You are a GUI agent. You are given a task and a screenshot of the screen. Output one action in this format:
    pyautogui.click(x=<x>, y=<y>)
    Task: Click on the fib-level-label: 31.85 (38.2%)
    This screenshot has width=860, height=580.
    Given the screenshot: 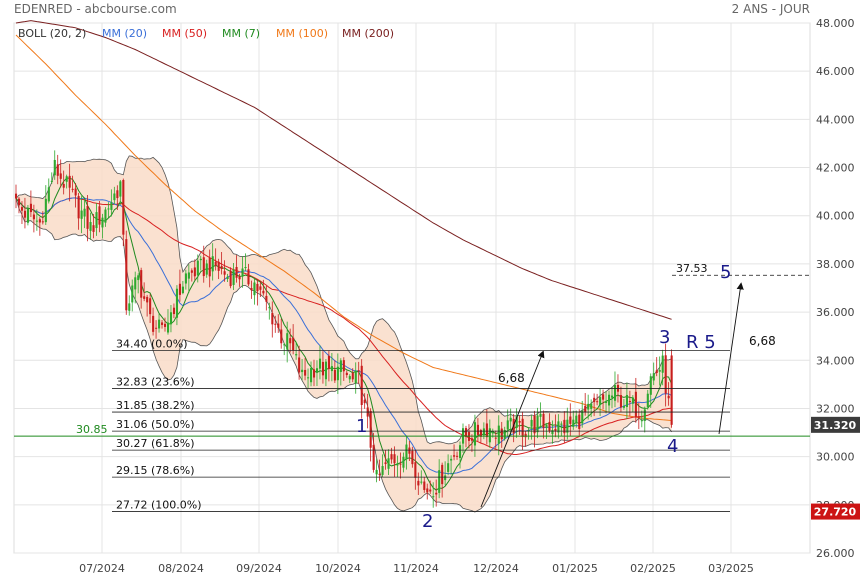 What is the action you would take?
    pyautogui.click(x=155, y=405)
    